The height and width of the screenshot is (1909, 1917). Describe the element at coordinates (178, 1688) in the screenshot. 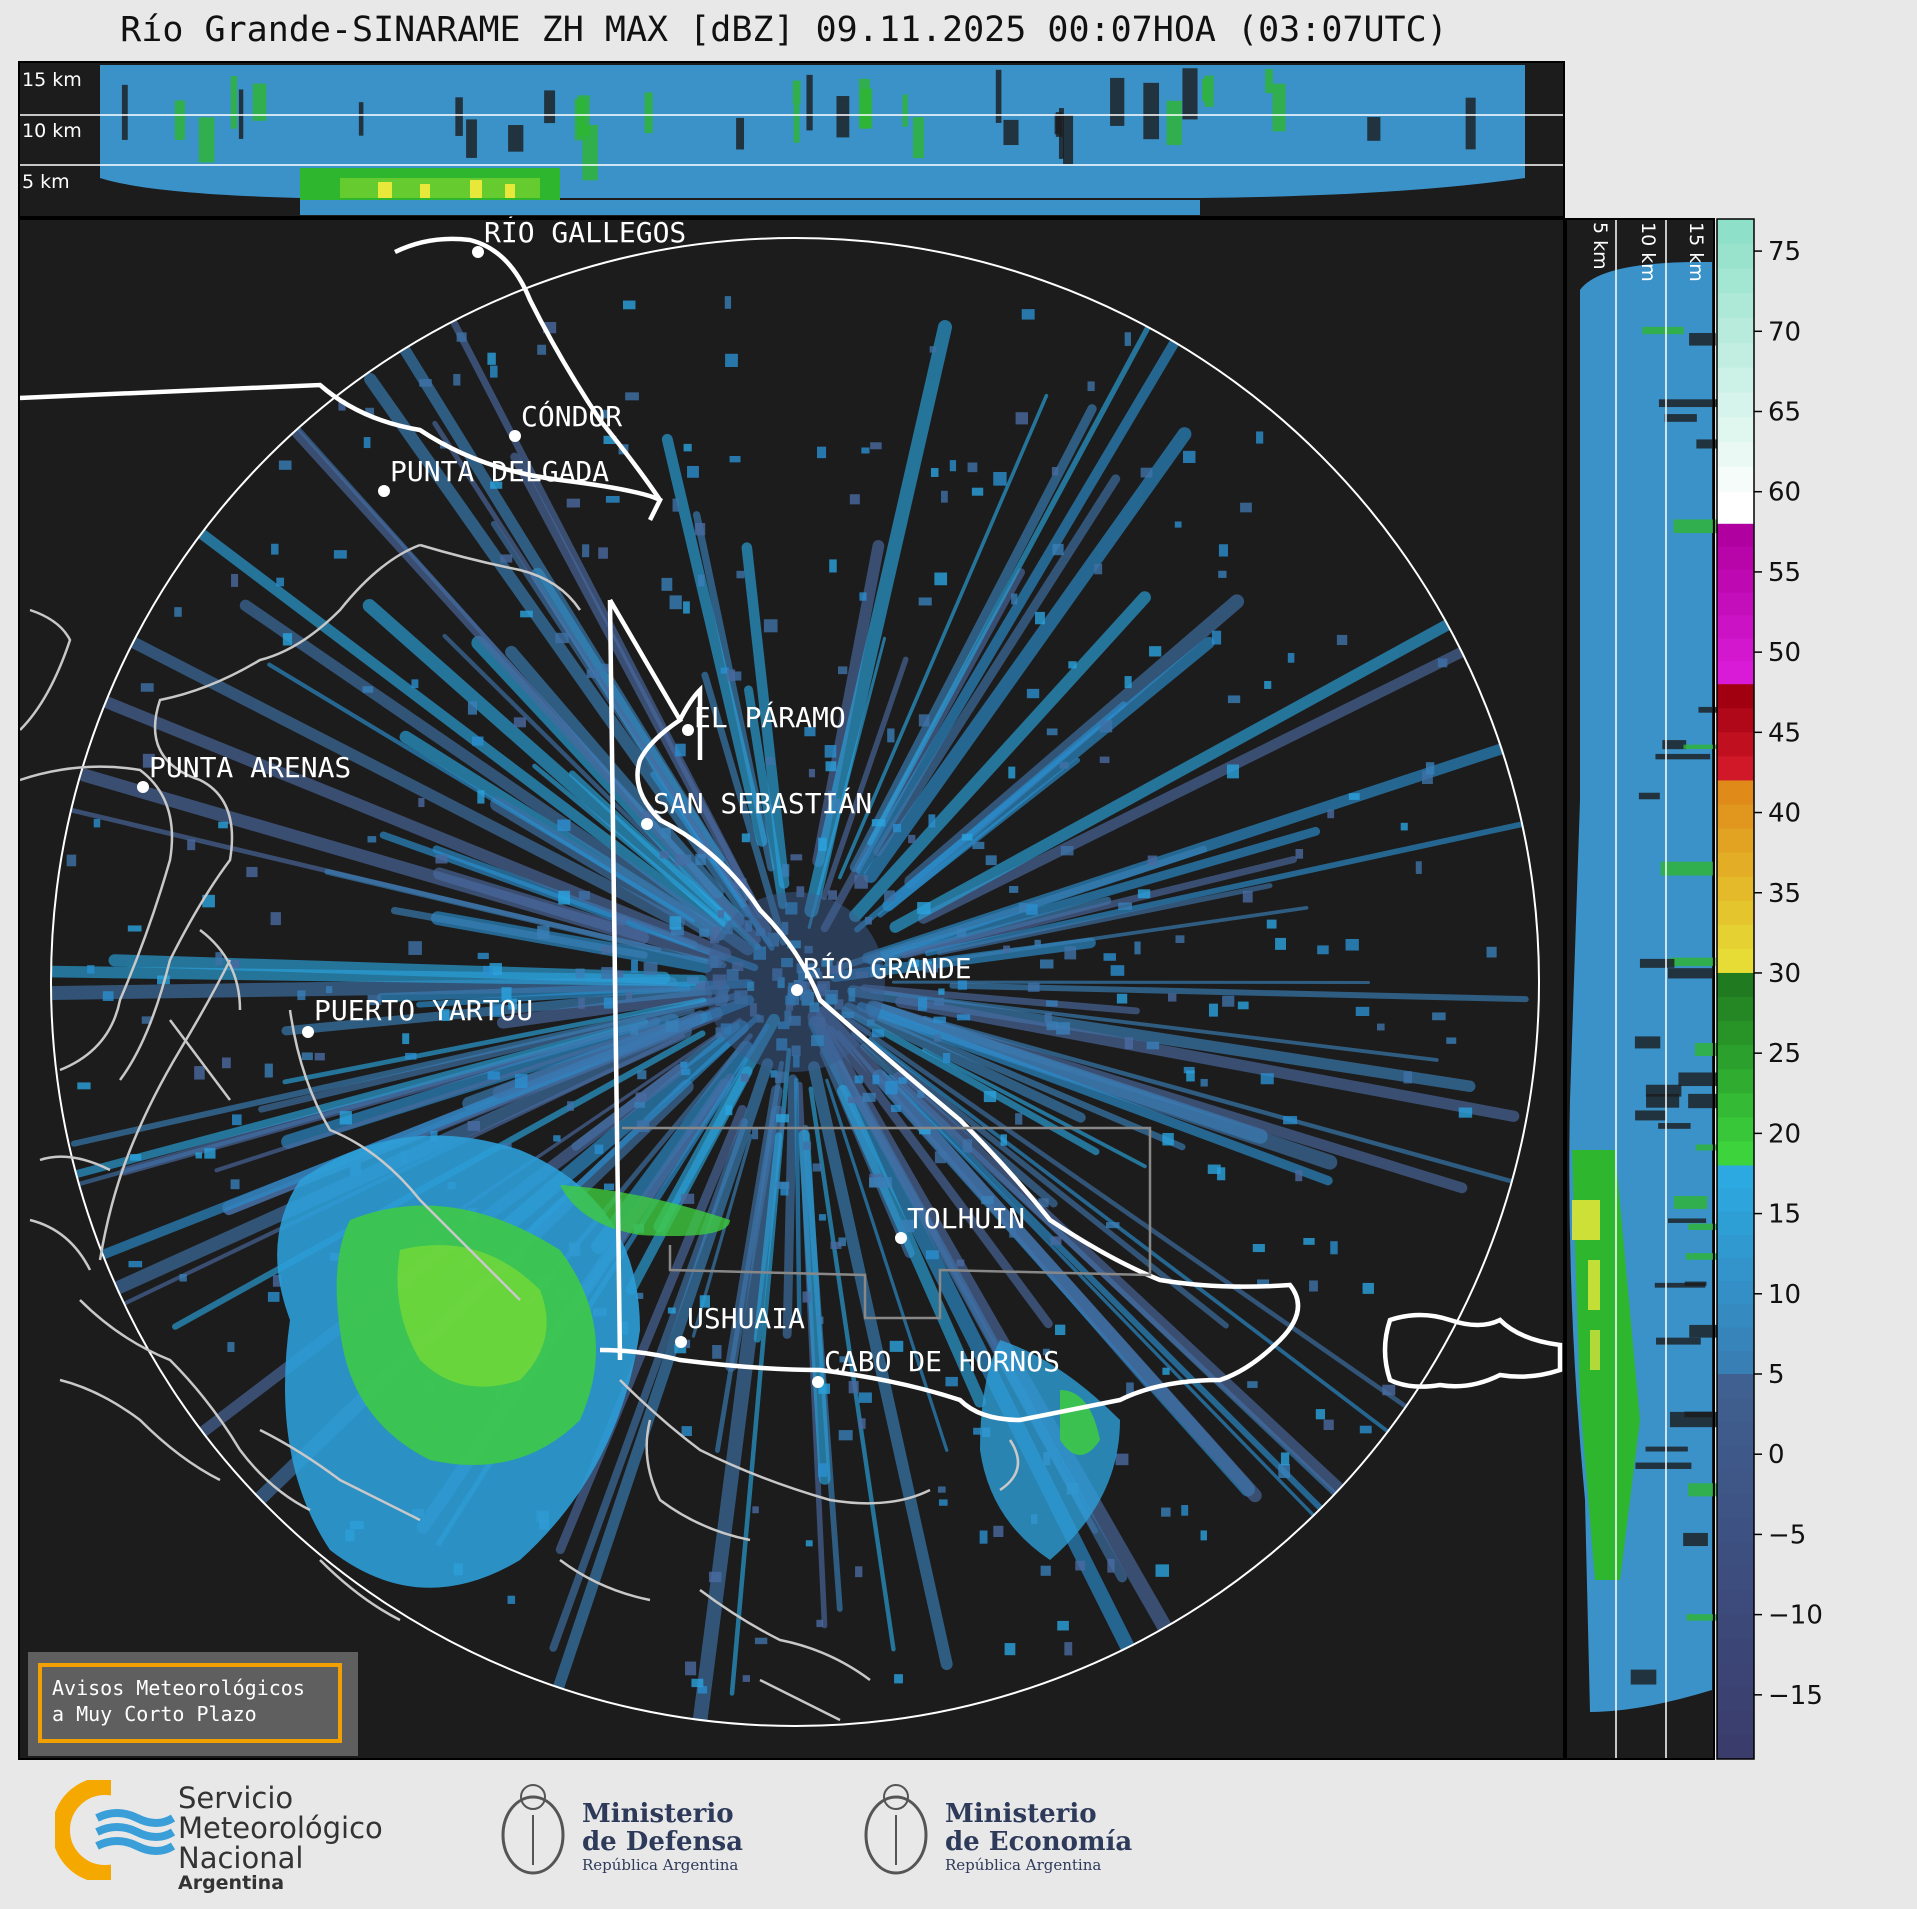

I see `notice-line-1: Avisos Meteorológicos` at that location.